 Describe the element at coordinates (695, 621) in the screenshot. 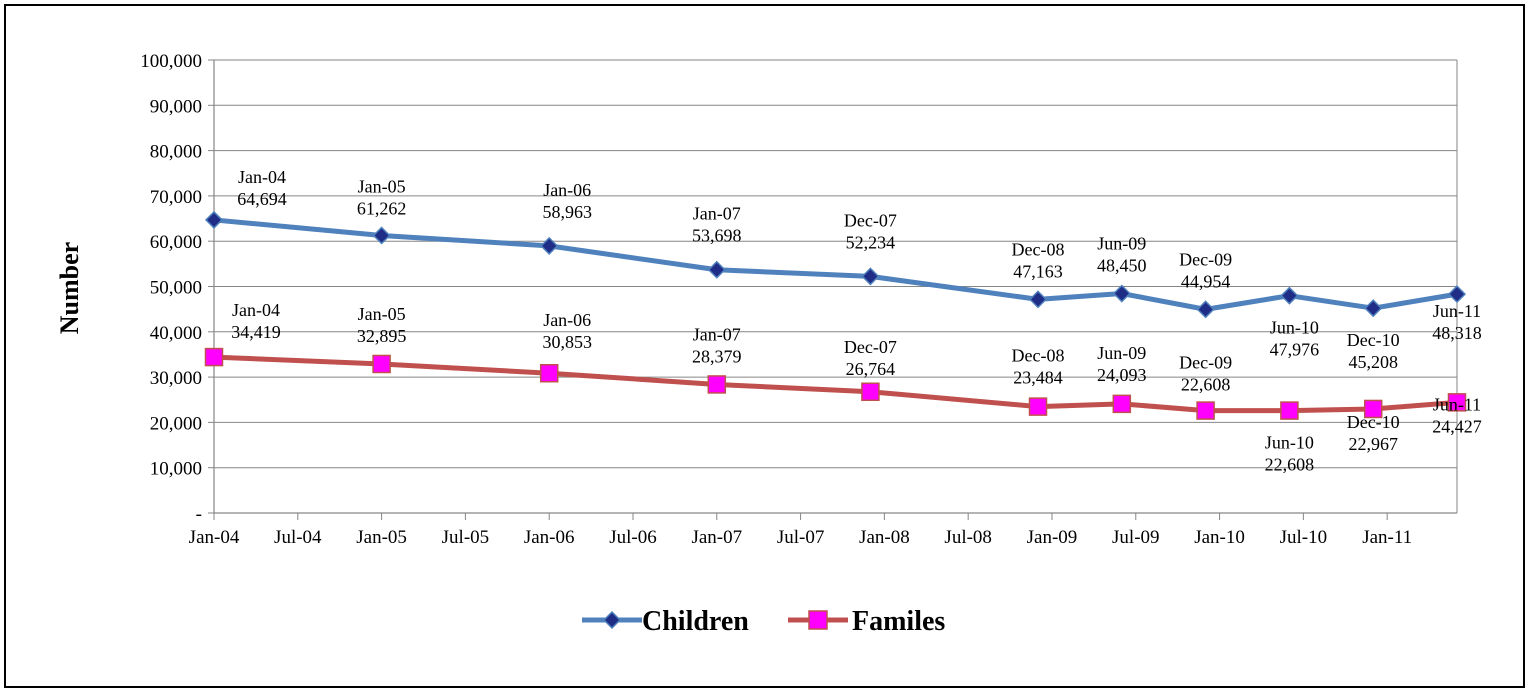

I see `legend-label: Children` at that location.